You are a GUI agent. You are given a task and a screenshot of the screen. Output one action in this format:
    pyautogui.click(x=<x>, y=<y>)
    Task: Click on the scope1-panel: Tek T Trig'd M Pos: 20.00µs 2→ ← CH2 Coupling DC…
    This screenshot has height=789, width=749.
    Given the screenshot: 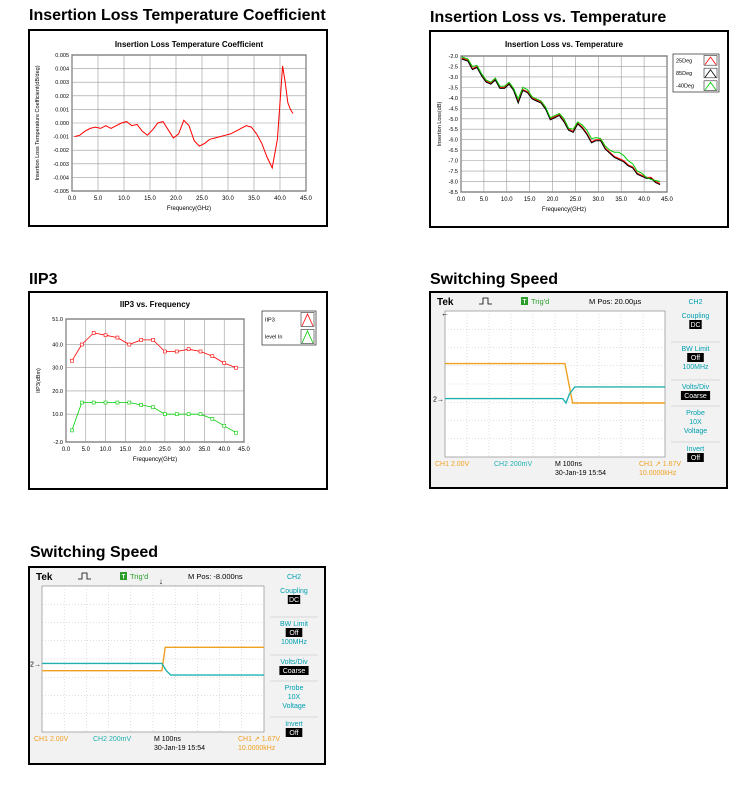 What is the action you would take?
    pyautogui.click(x=578, y=390)
    